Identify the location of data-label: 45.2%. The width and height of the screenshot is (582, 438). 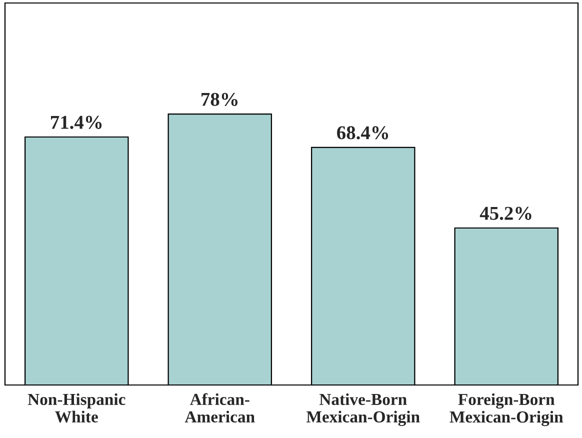
(506, 213).